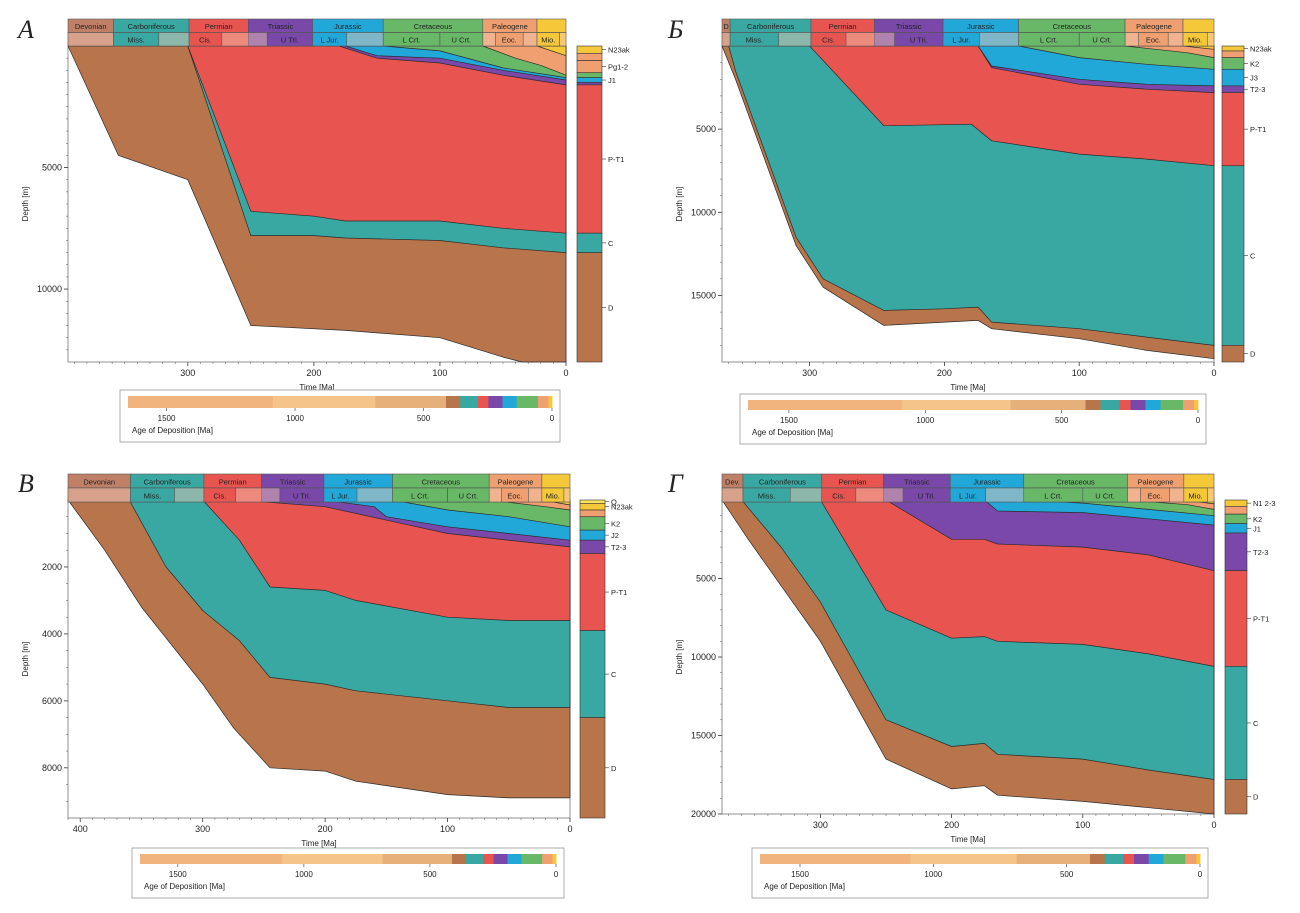  I want to click on period-label: D, so click(726, 26).